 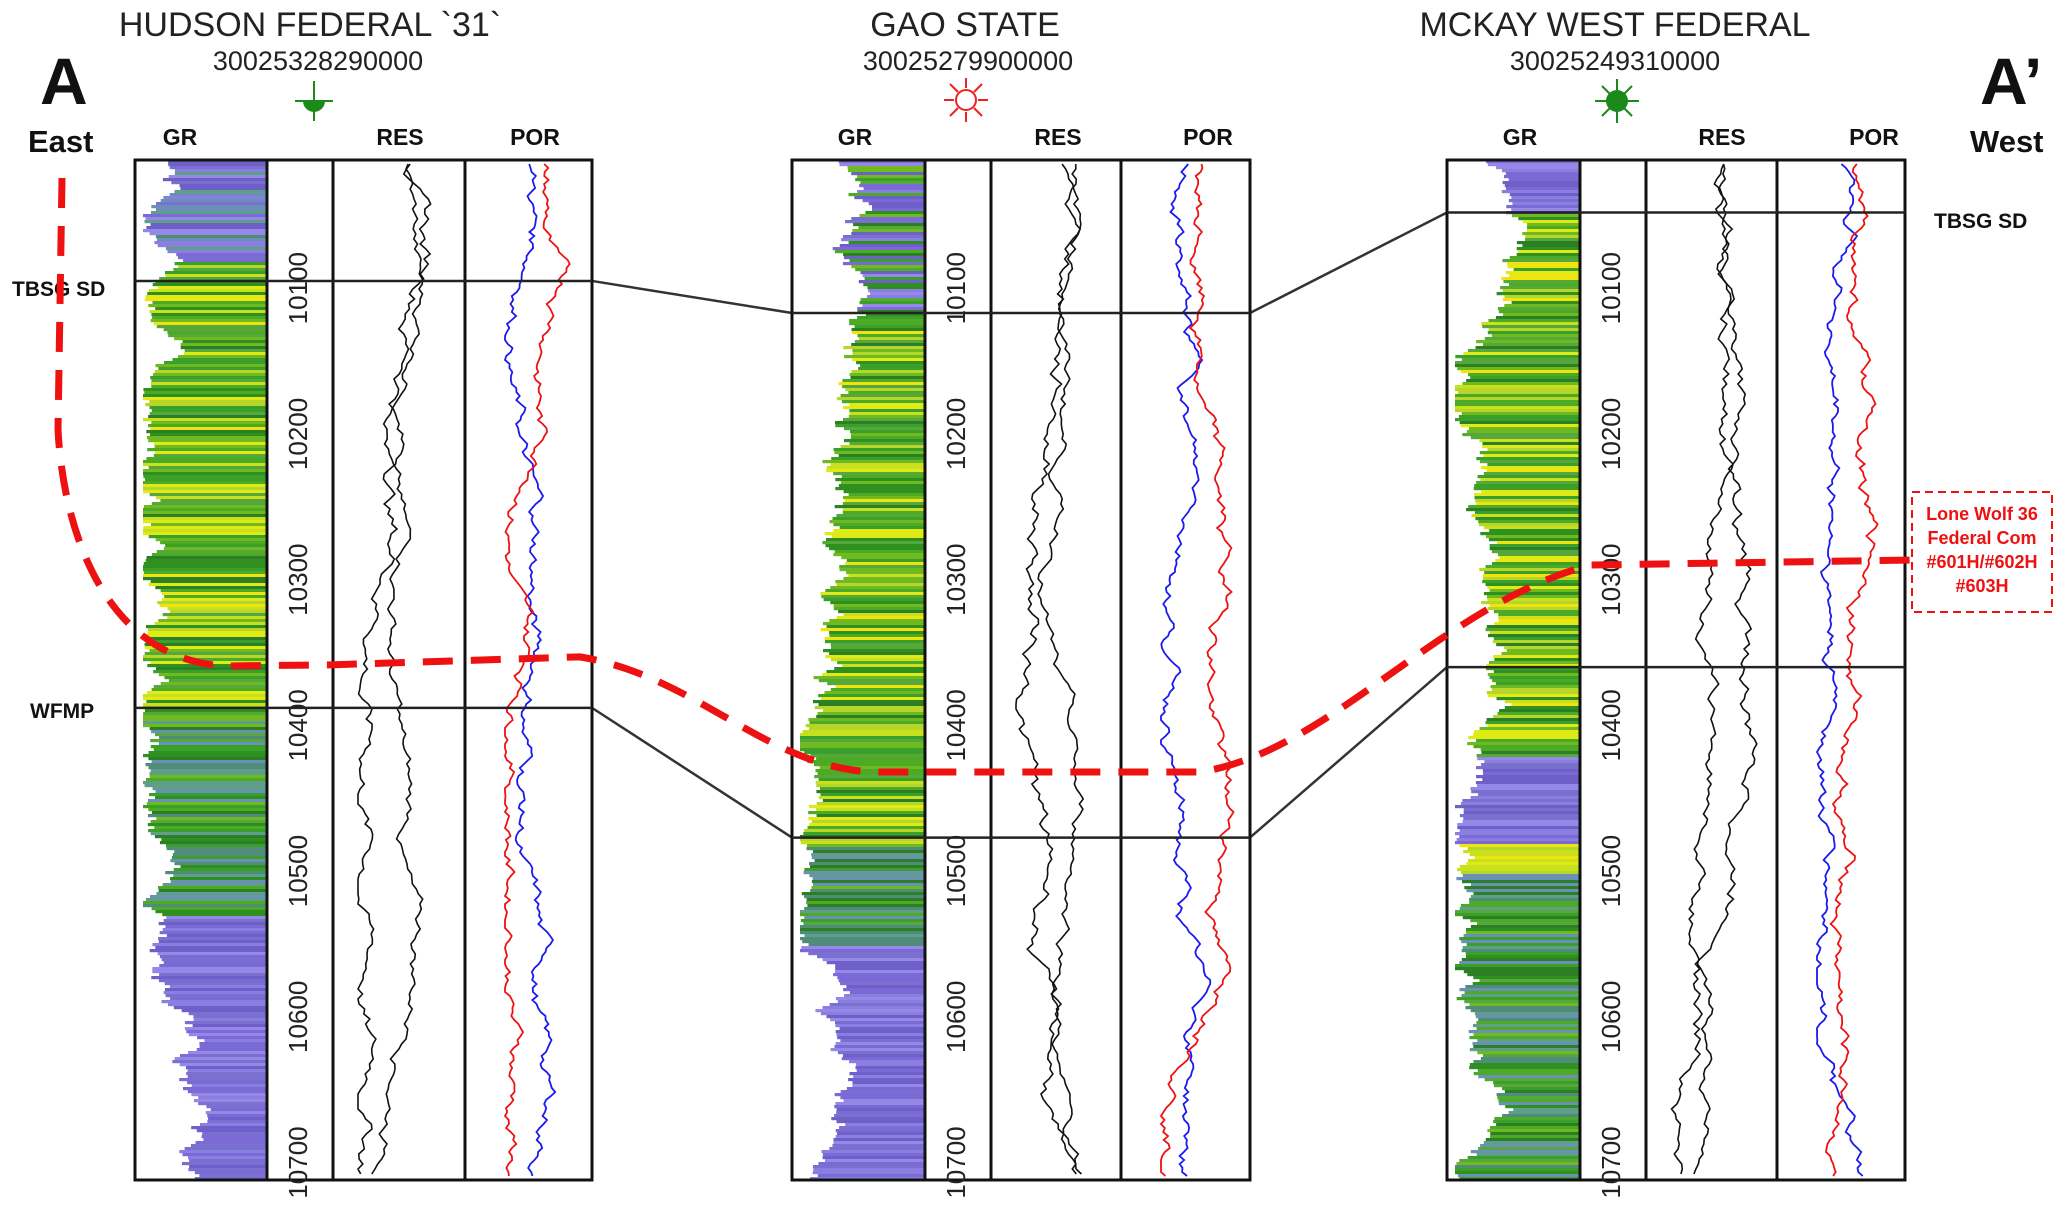 What do you see at coordinates (2007, 141) in the screenshot?
I see `section-end-direction: West` at bounding box center [2007, 141].